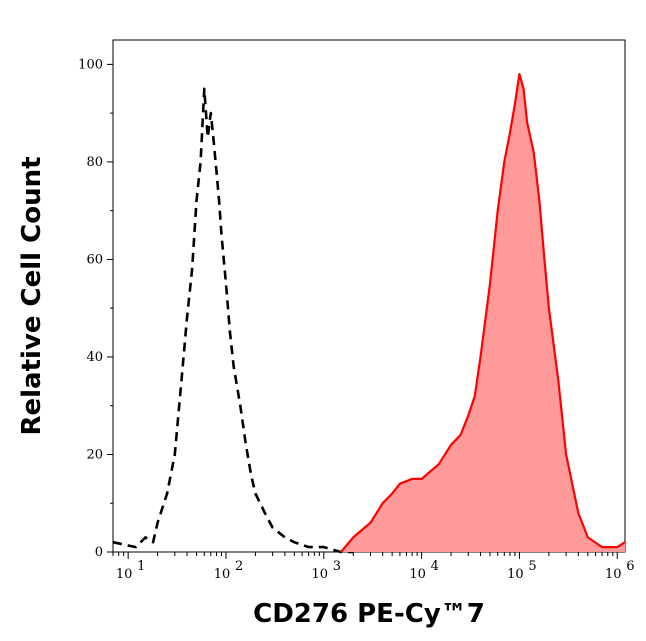 This screenshot has width=646, height=641. I want to click on x-tick-exponent: 4, so click(435, 566).